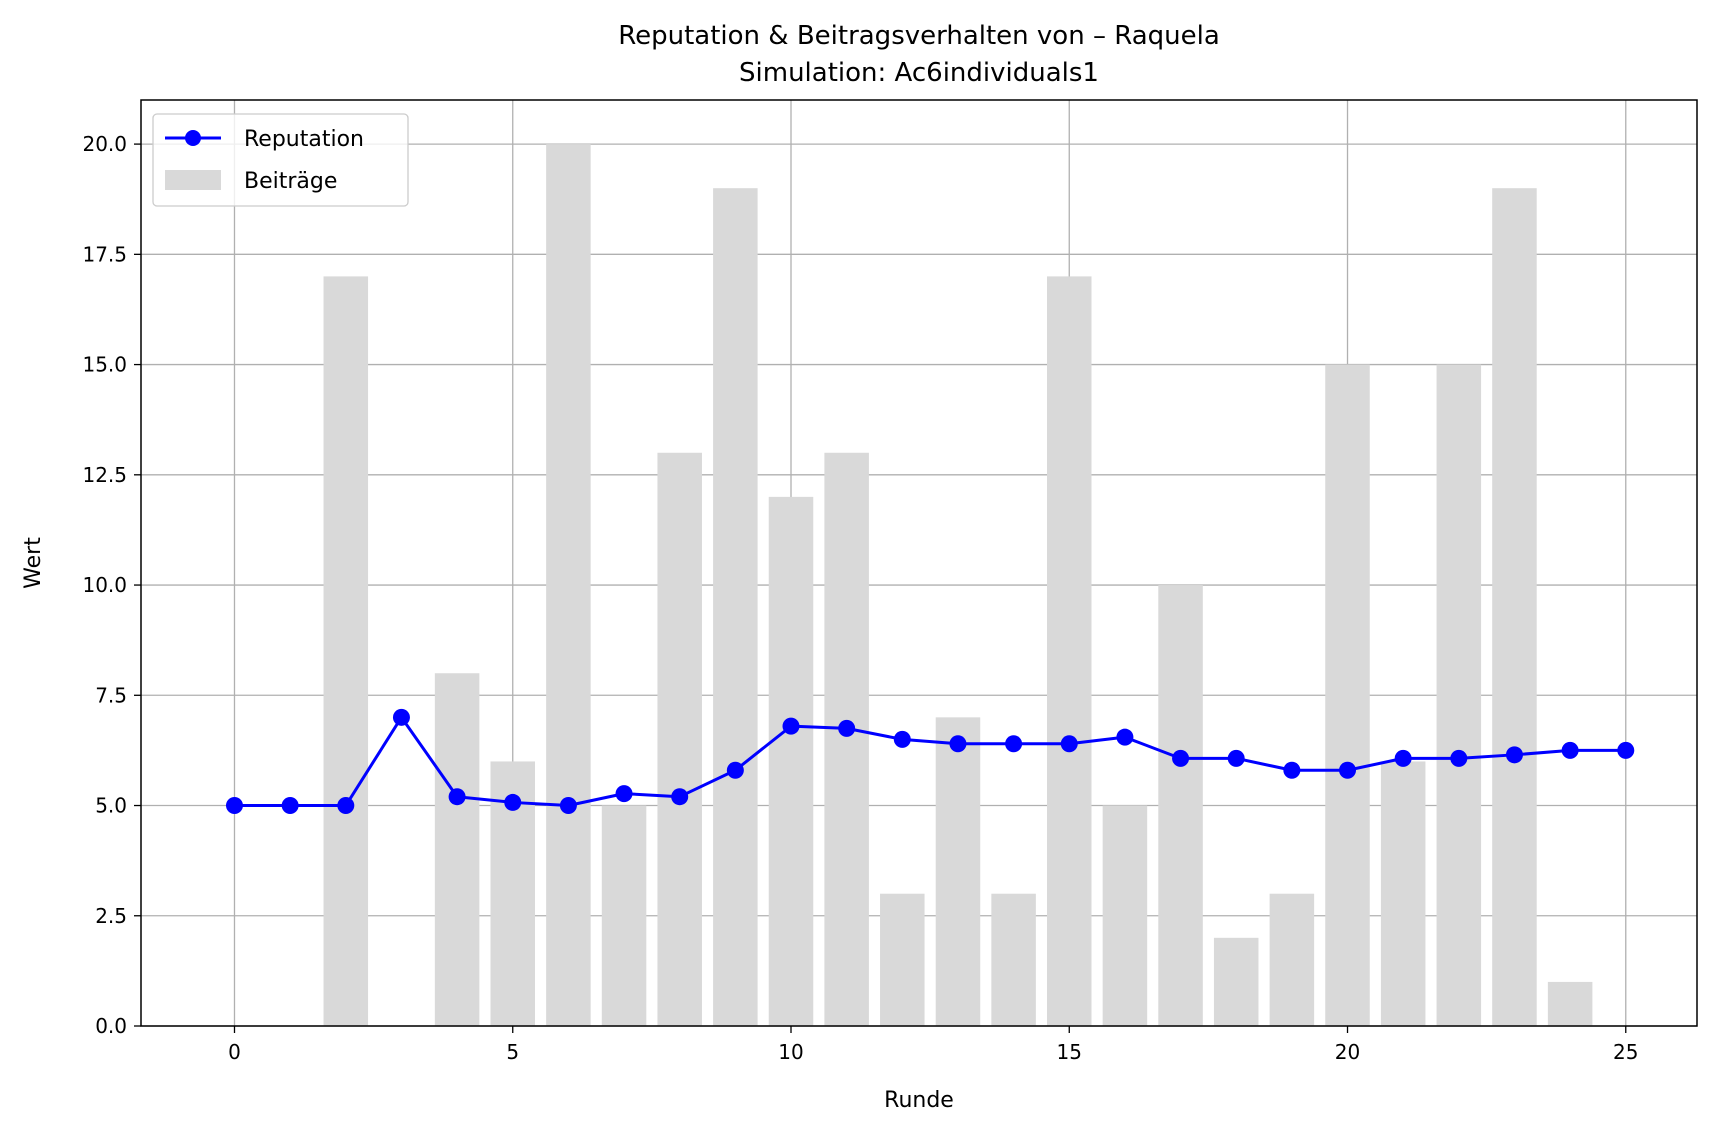 This screenshot has height=1131, width=1710. I want to click on y-tick-label: 20.0, so click(104, 144).